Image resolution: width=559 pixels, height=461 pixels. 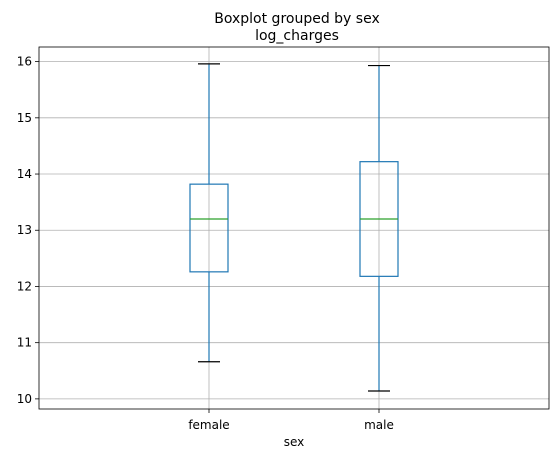 I want to click on chart-title: Boxplot grouped by sex, so click(x=296, y=19).